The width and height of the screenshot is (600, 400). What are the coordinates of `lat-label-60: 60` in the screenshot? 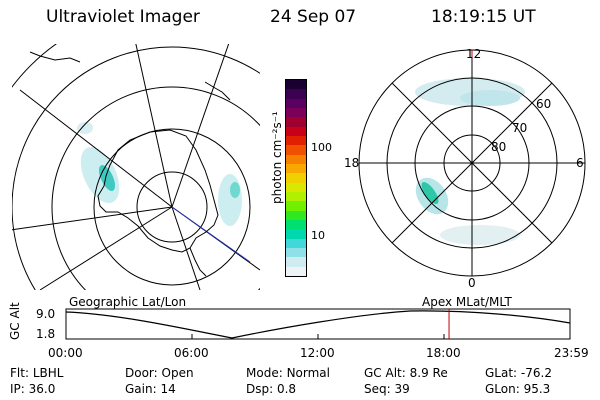 It's located at (544, 104).